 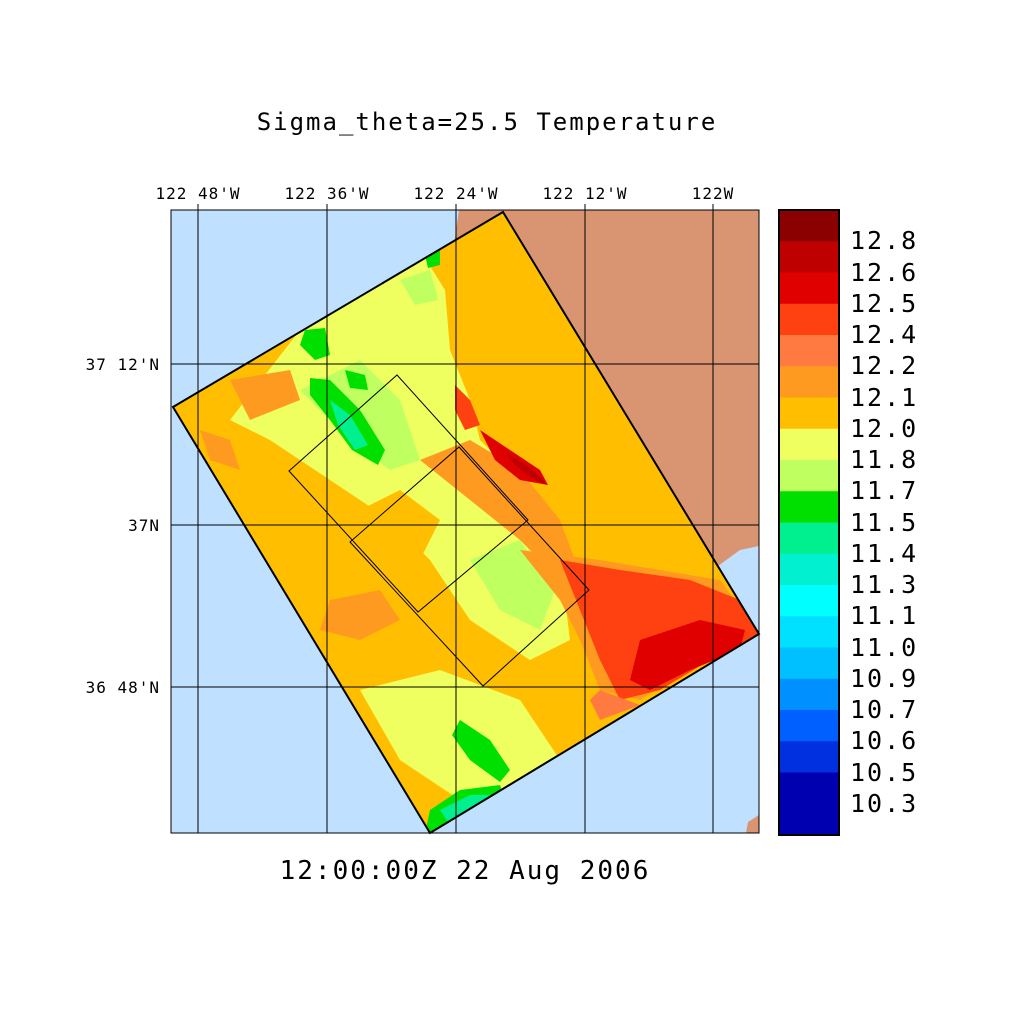 I want to click on inner-box-lower, so click(x=469, y=566).